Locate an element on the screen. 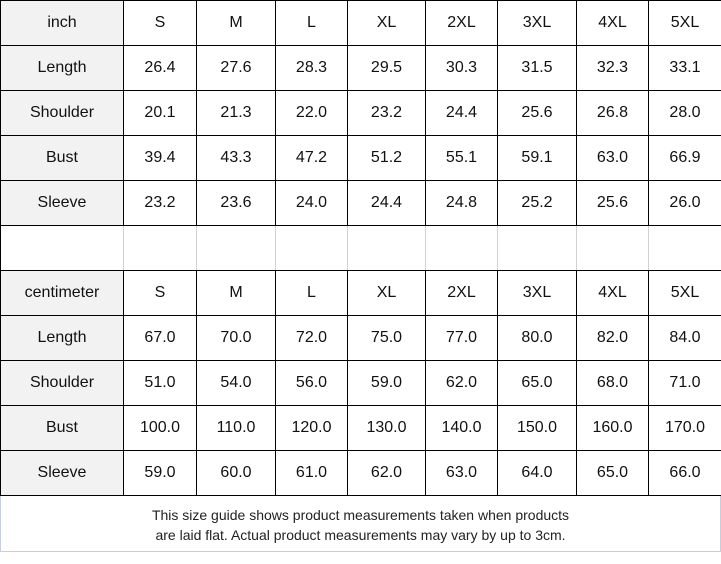 The width and height of the screenshot is (721, 564). measurement-label: Shoulder is located at coordinates (62, 383).